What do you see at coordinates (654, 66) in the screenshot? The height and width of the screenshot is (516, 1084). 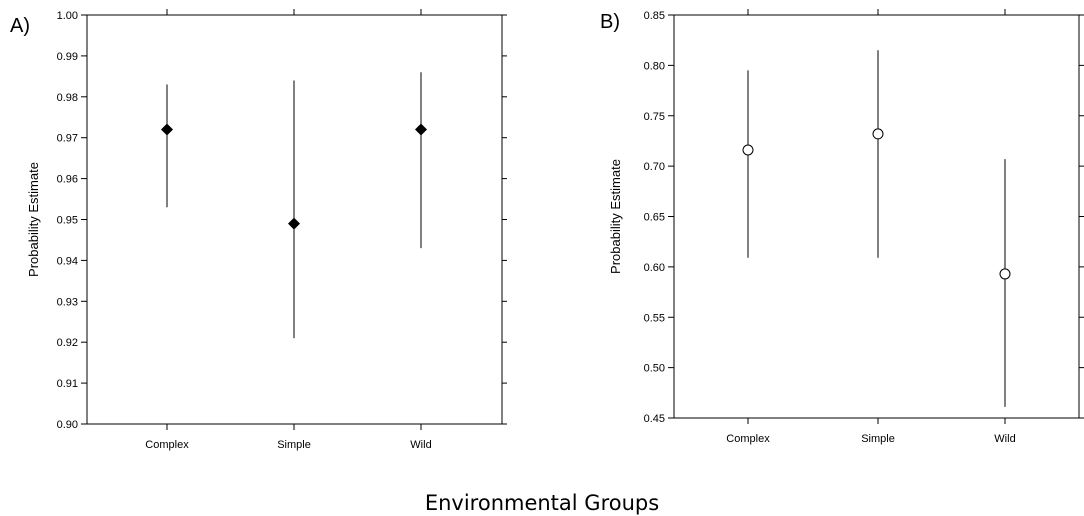 I see `y-tick-label: 0.80` at bounding box center [654, 66].